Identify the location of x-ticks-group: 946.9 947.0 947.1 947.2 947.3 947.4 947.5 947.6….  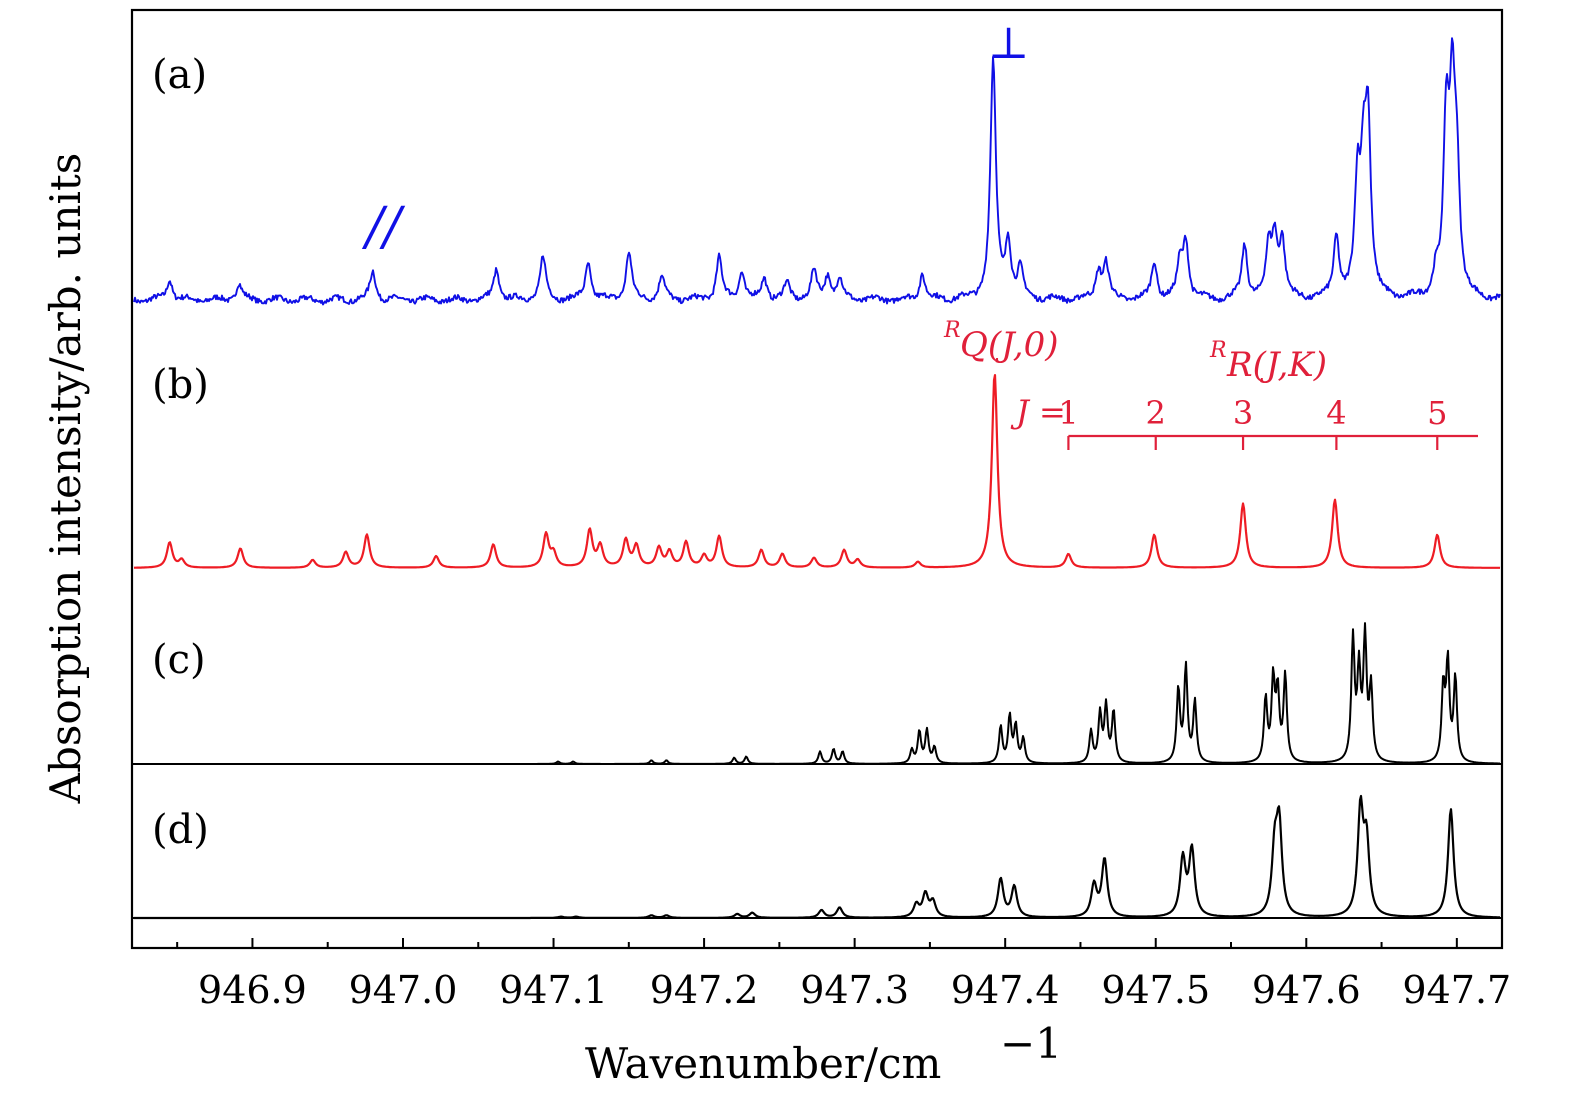
(843, 975).